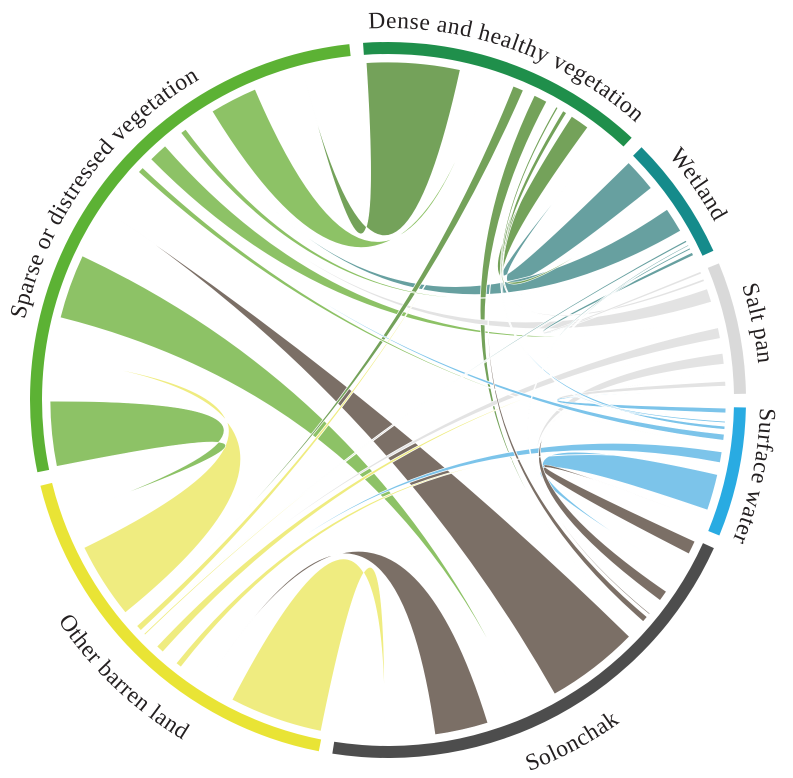  I want to click on ribbon-other-barren-land-to-sparse-or-distressed-vegetation, so click(146, 486).